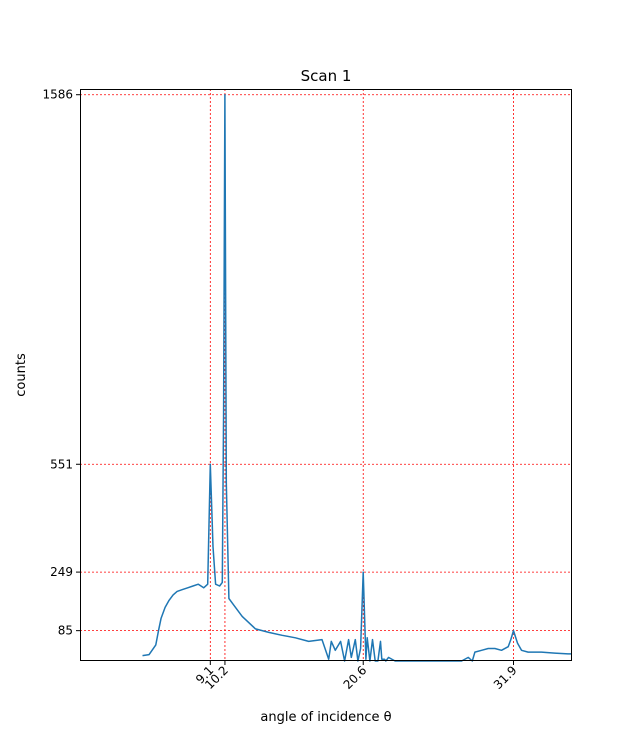  What do you see at coordinates (326, 76) in the screenshot?
I see `chart-title: Scan 1` at bounding box center [326, 76].